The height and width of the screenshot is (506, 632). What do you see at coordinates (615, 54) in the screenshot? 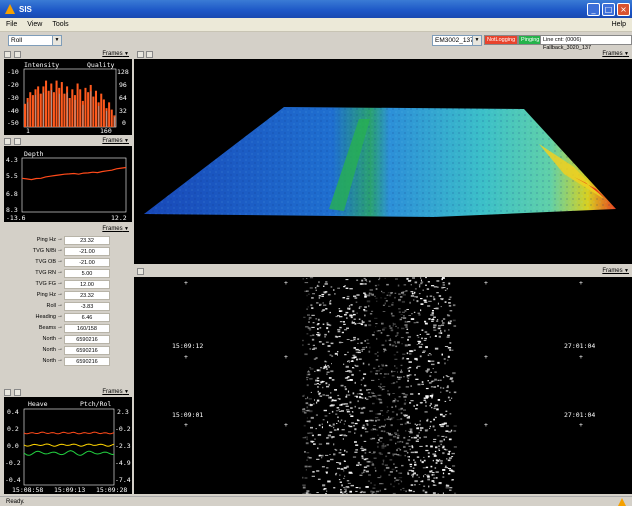
I see `seabed-frames-menu: Frames` at bounding box center [615, 54].